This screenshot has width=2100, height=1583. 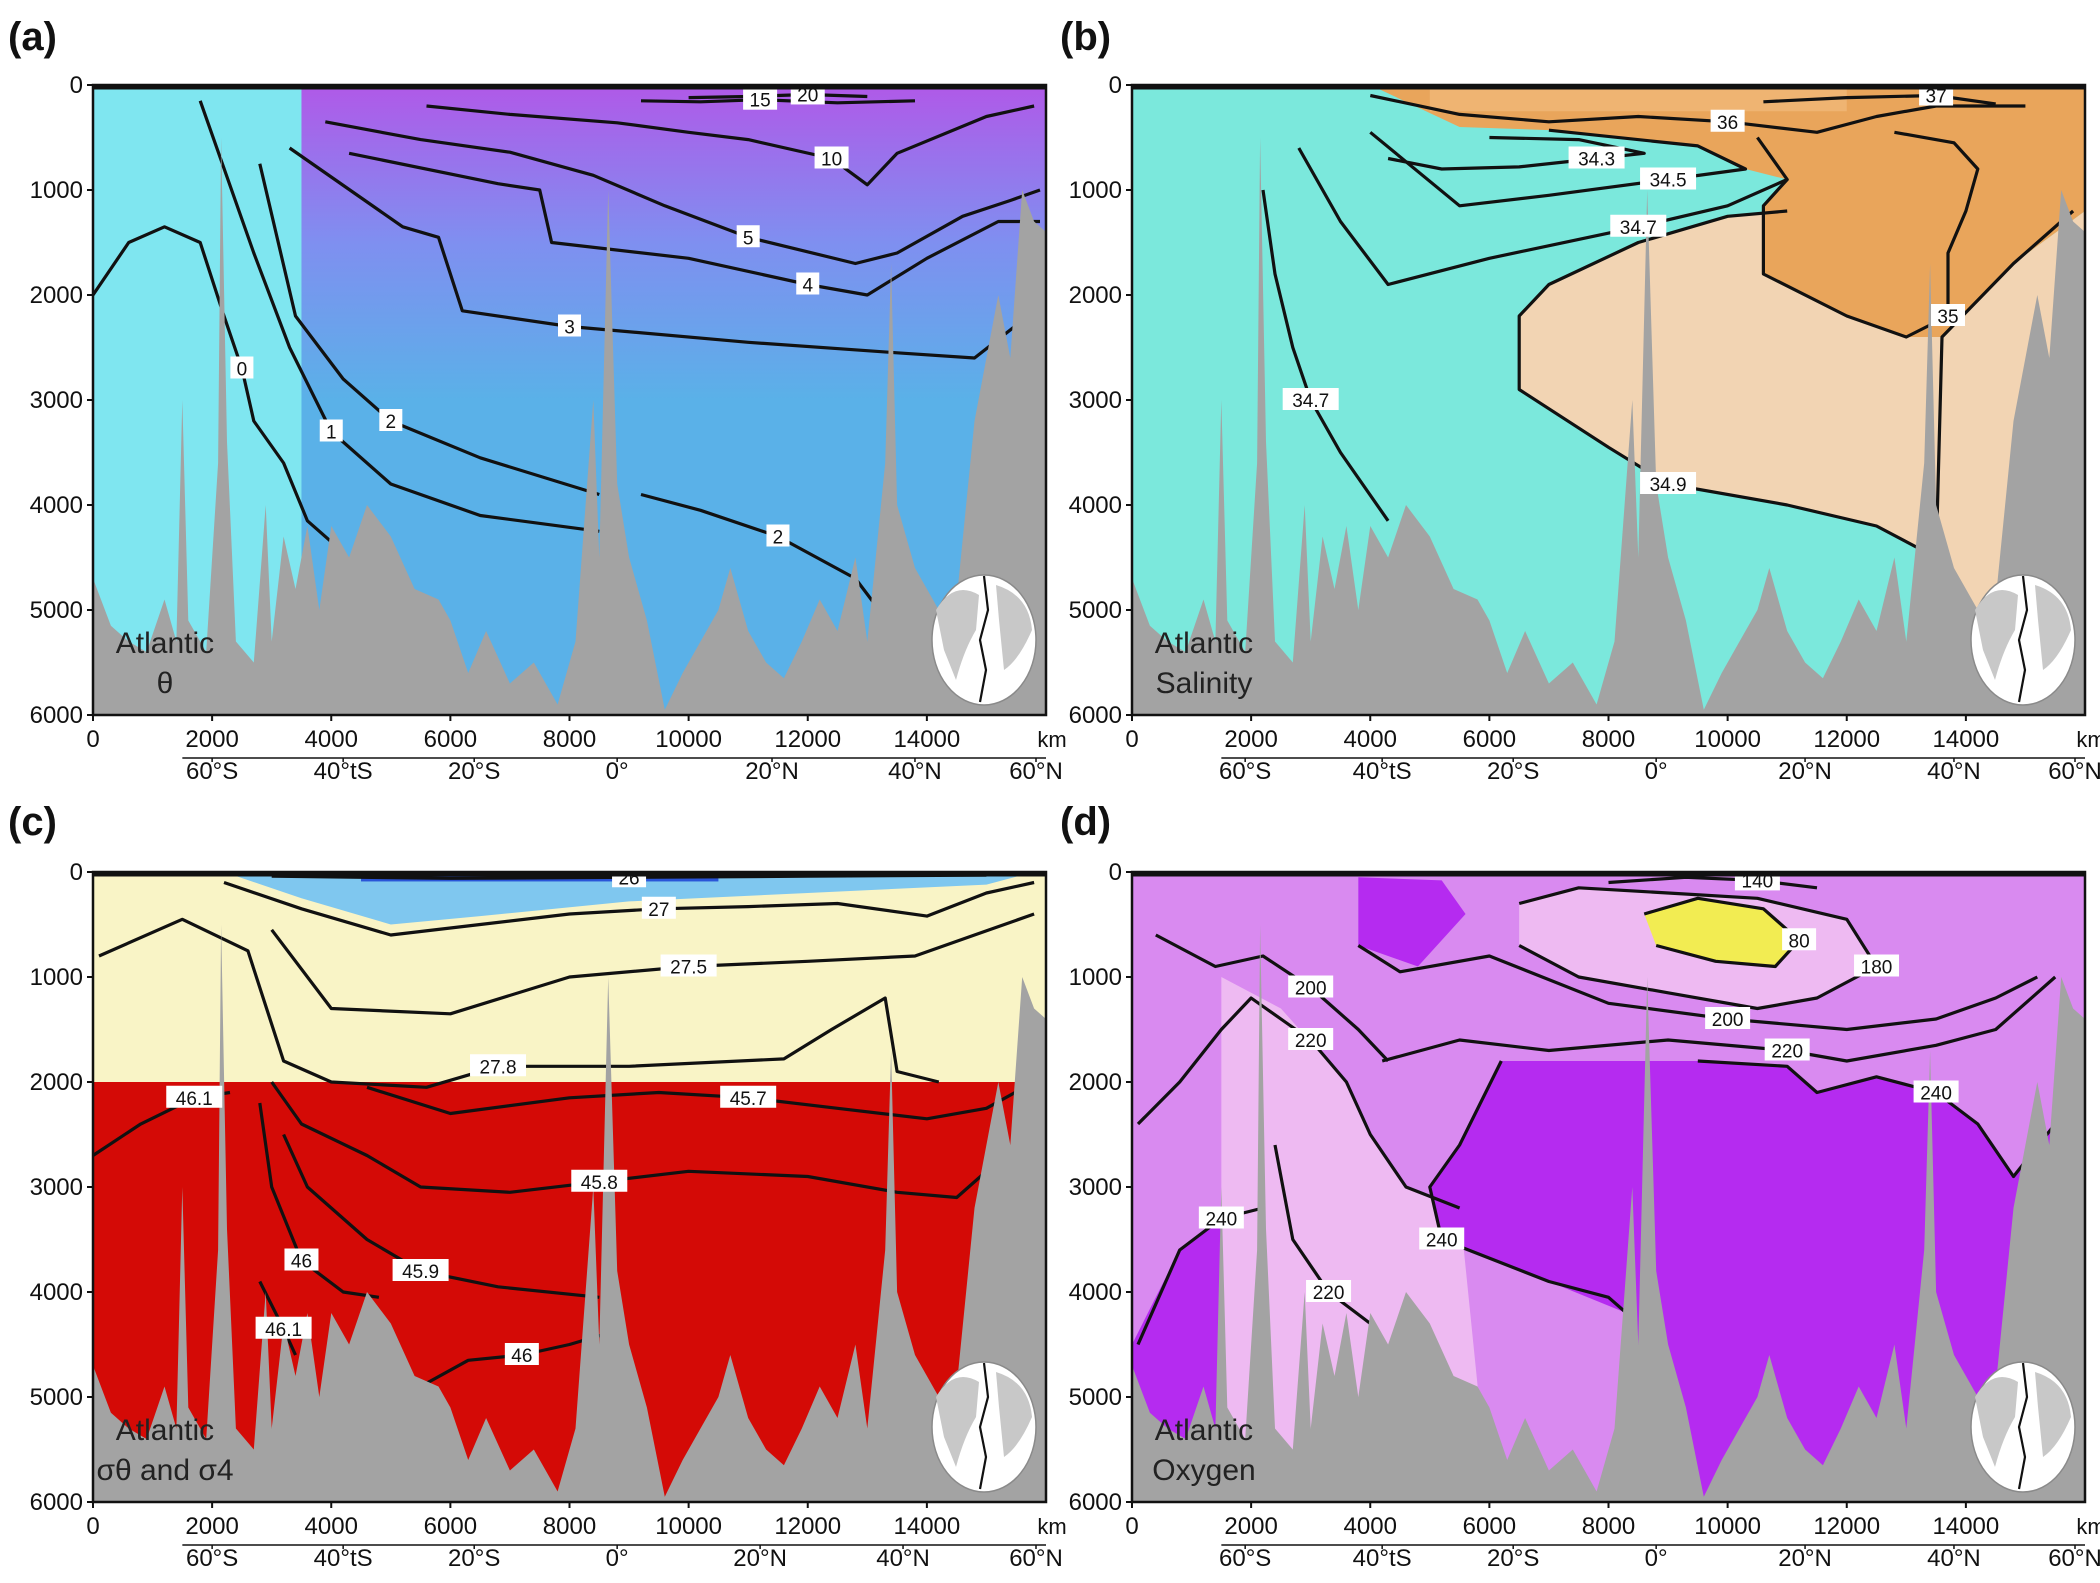 What do you see at coordinates (1668, 181) in the screenshot?
I see `contour-label: 34.5` at bounding box center [1668, 181].